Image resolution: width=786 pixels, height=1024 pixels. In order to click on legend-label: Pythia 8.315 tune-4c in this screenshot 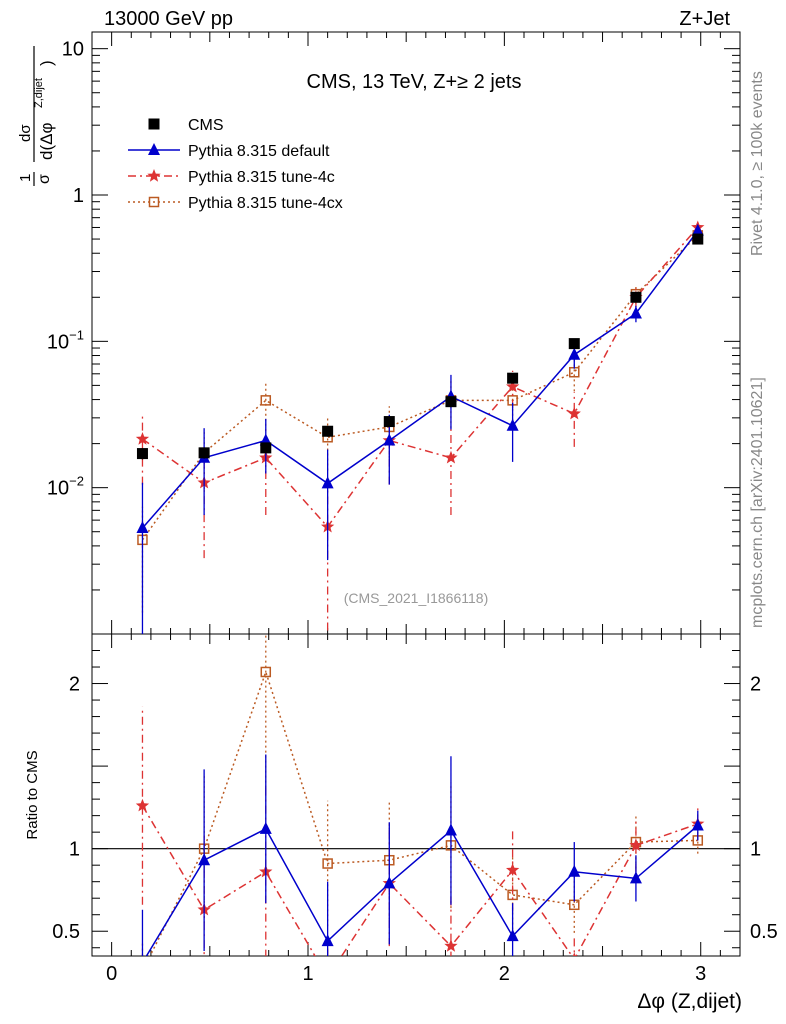, I will do `click(261, 177)`.